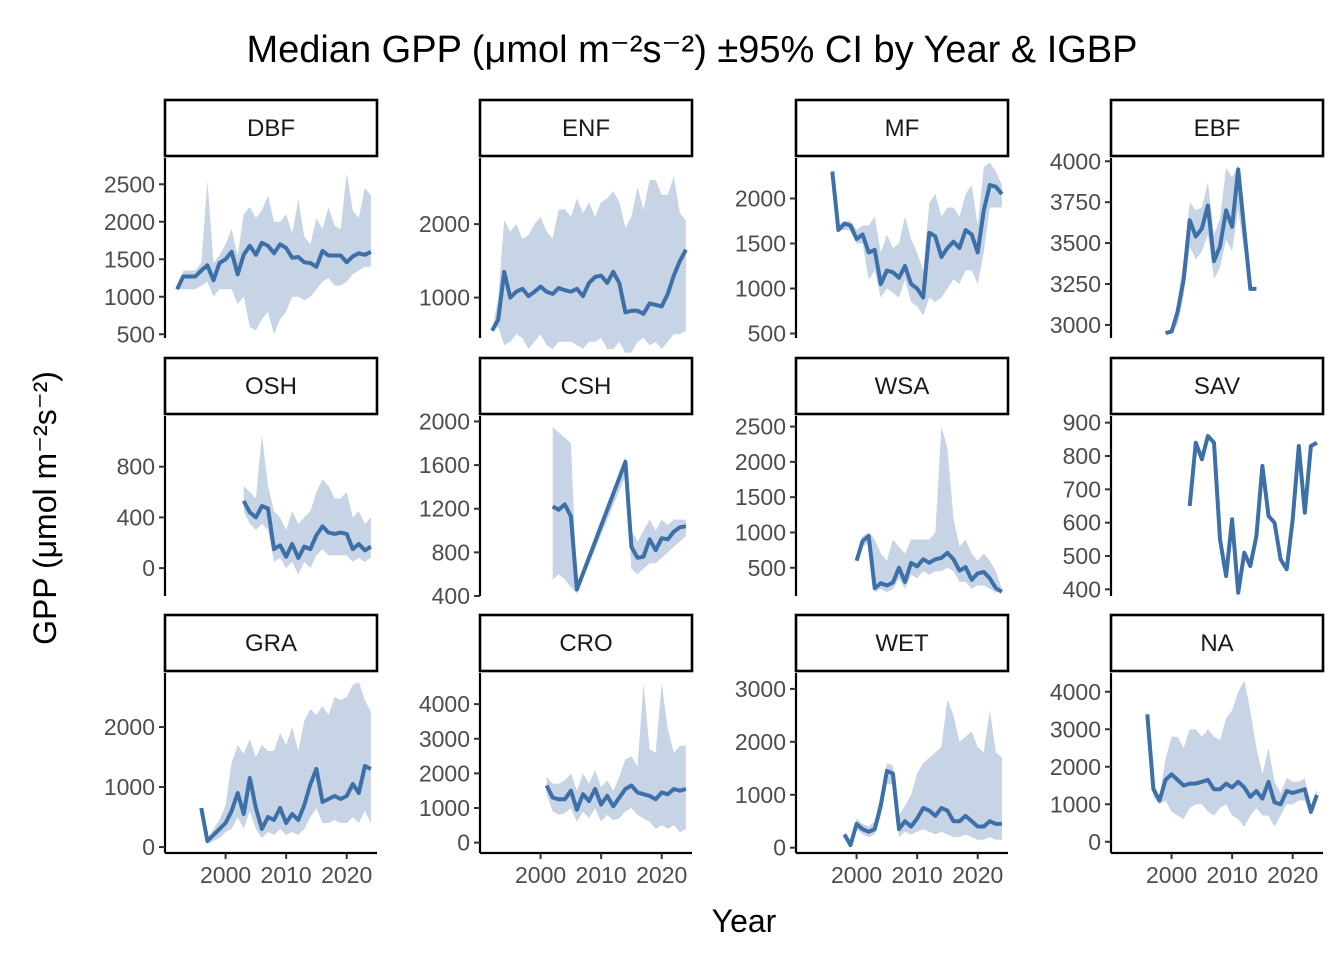  Describe the element at coordinates (129, 297) in the screenshot. I see `panel-dbf-y-tick-label: 1000` at that location.